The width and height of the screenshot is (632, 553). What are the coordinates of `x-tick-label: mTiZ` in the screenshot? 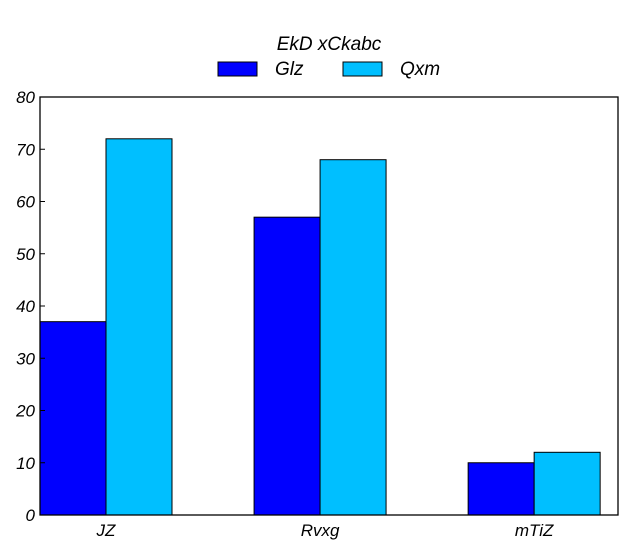 It's located at (534, 530).